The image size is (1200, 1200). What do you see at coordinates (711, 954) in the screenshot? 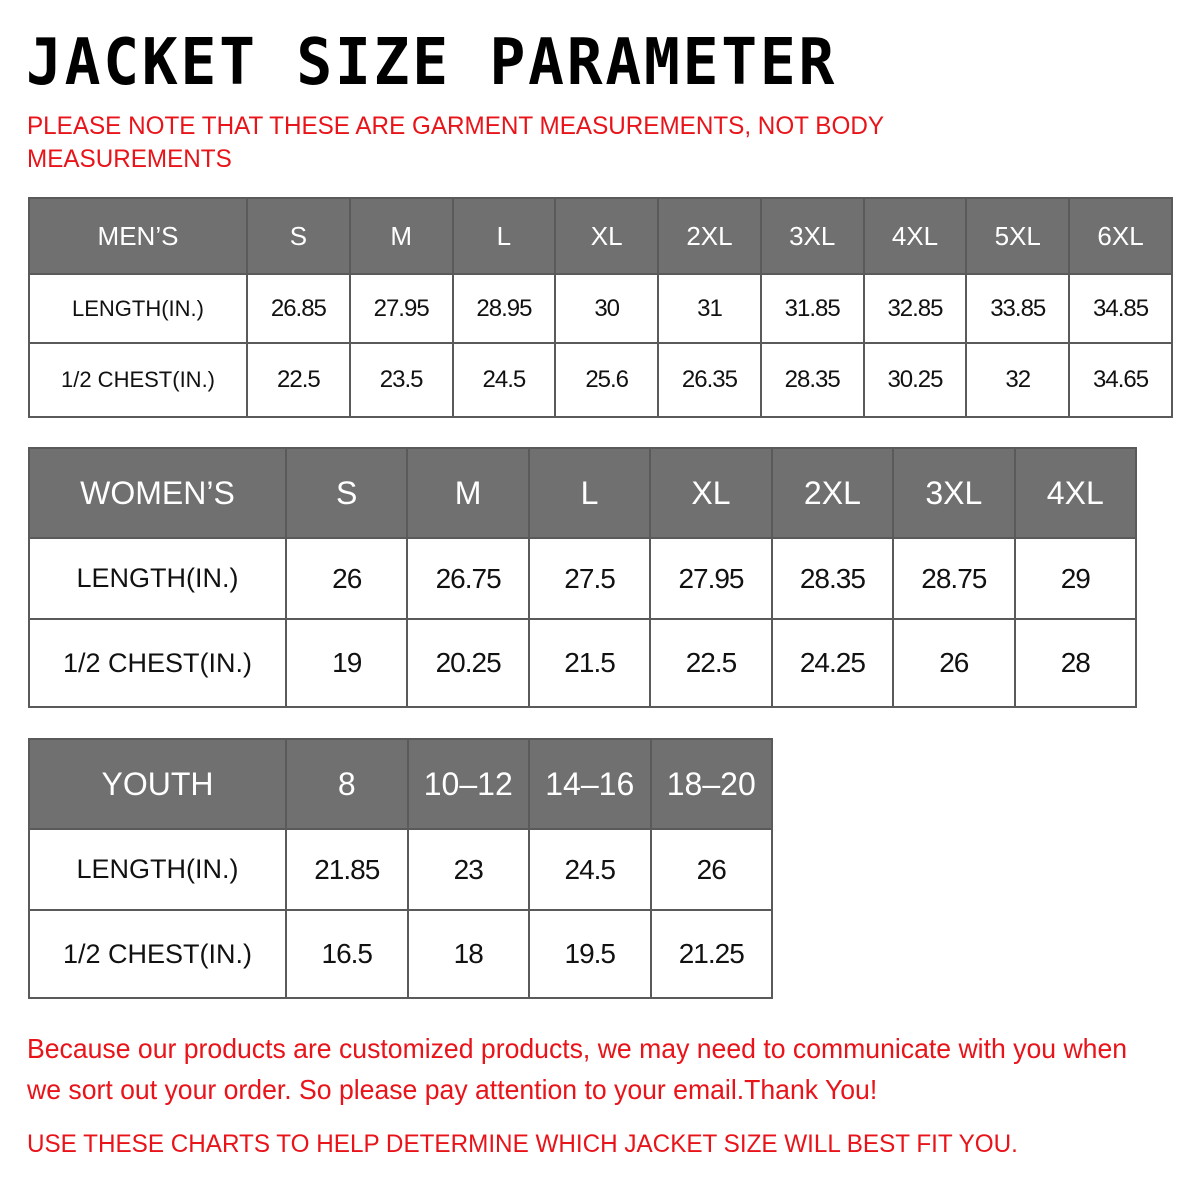
I see `measurement-cell: 21.25` at bounding box center [711, 954].